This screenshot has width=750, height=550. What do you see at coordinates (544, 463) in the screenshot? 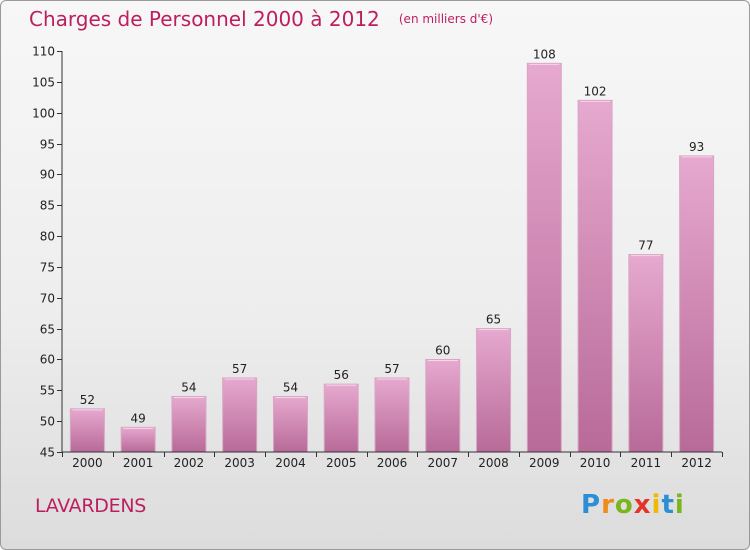
I see `x-tick-label: 2009` at bounding box center [544, 463].